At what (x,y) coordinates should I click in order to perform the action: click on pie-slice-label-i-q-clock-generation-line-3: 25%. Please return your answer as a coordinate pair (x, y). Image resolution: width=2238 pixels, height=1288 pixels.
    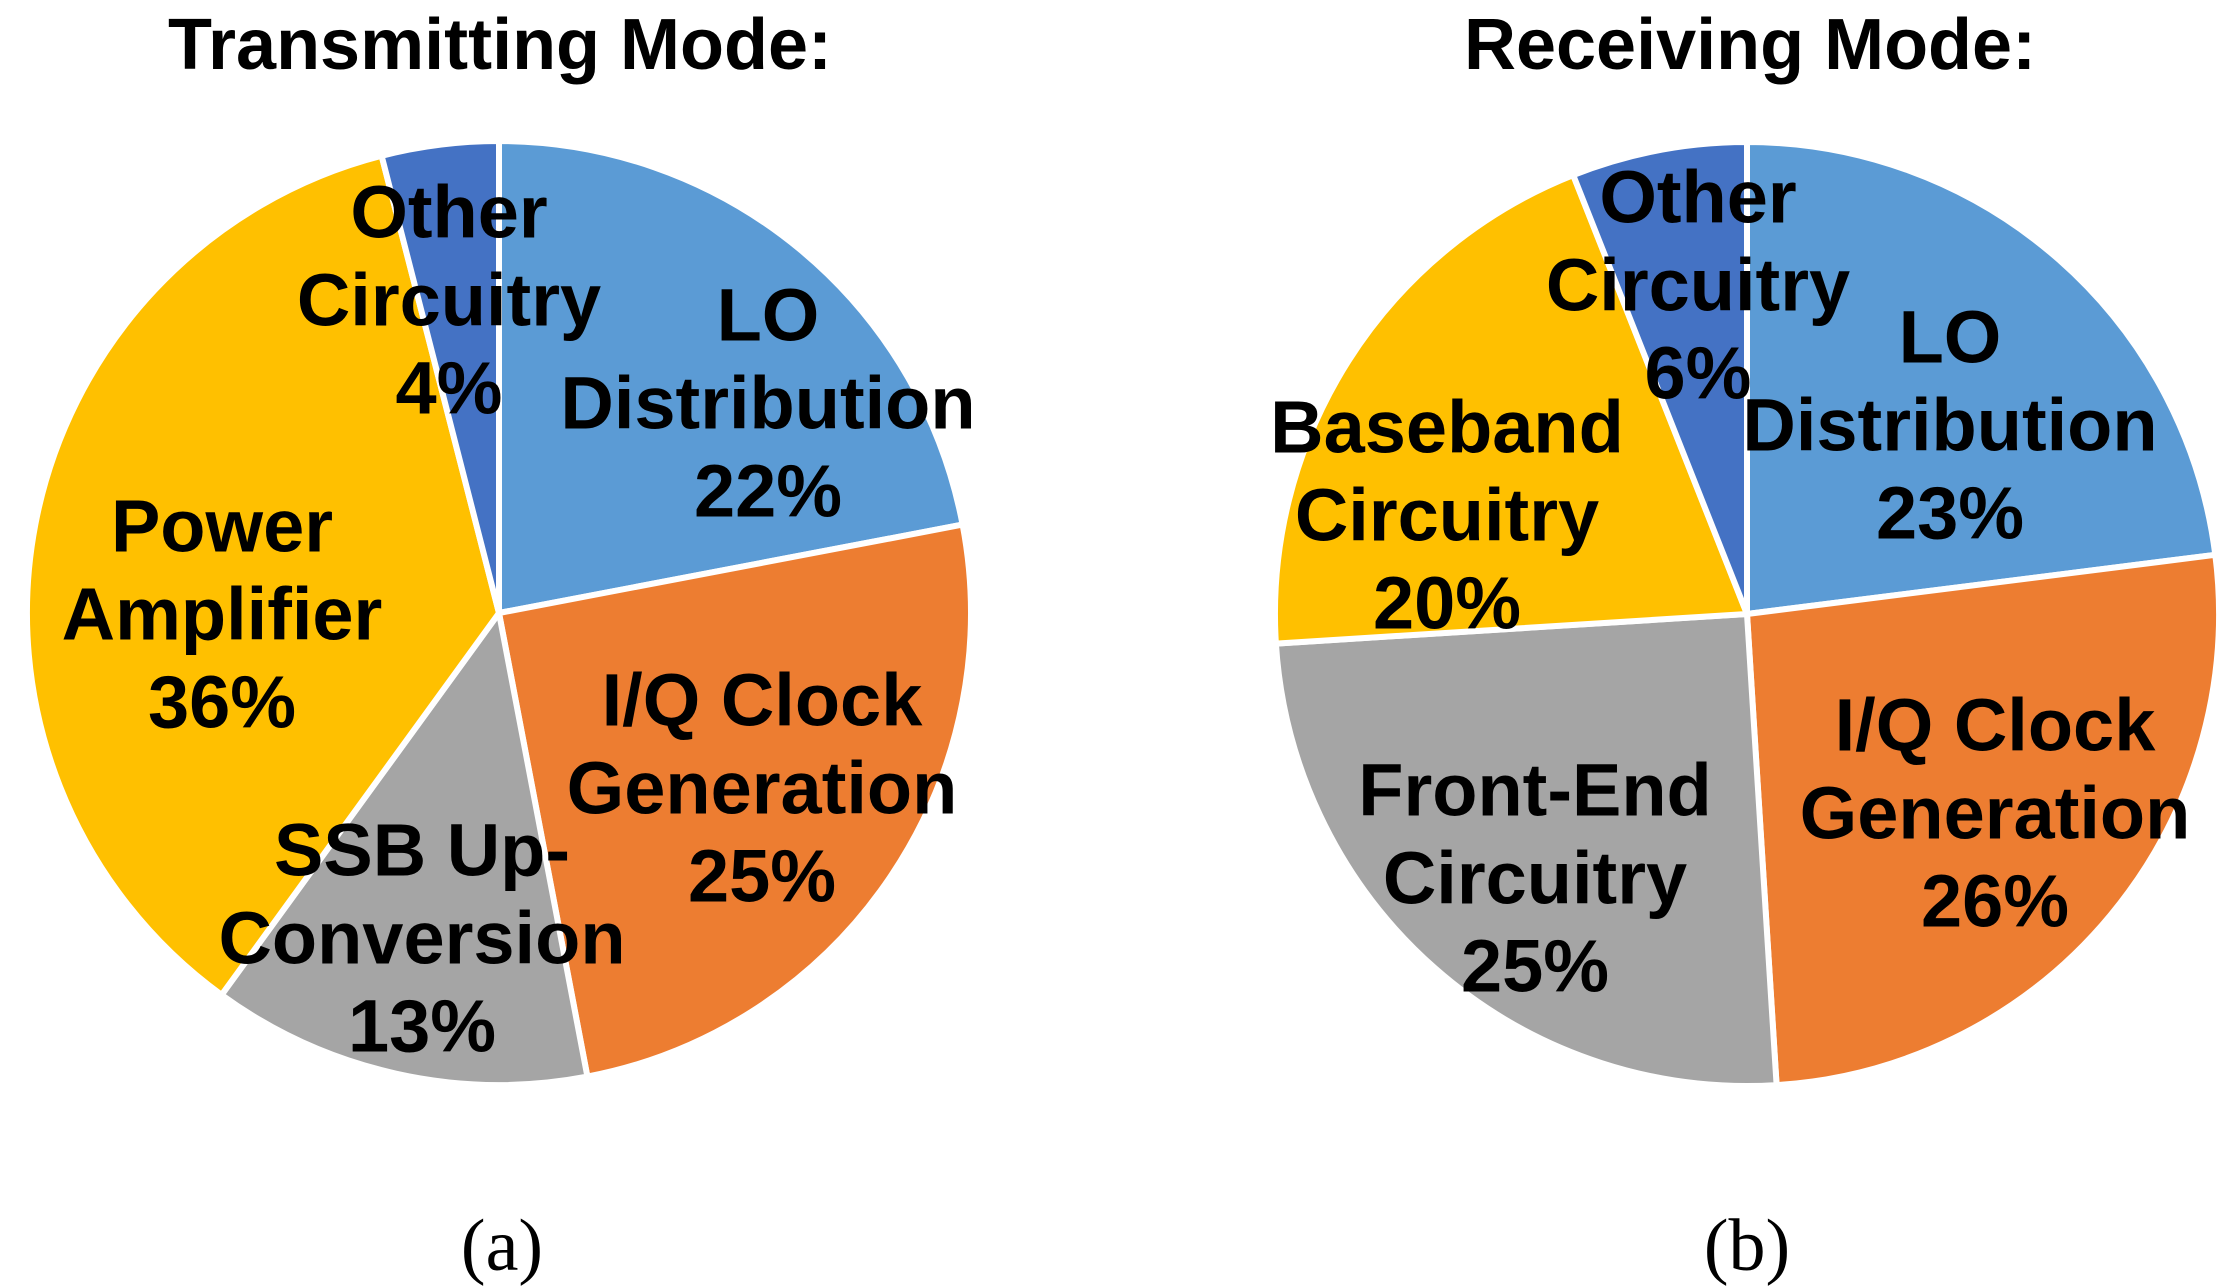
    Looking at the image, I should click on (762, 876).